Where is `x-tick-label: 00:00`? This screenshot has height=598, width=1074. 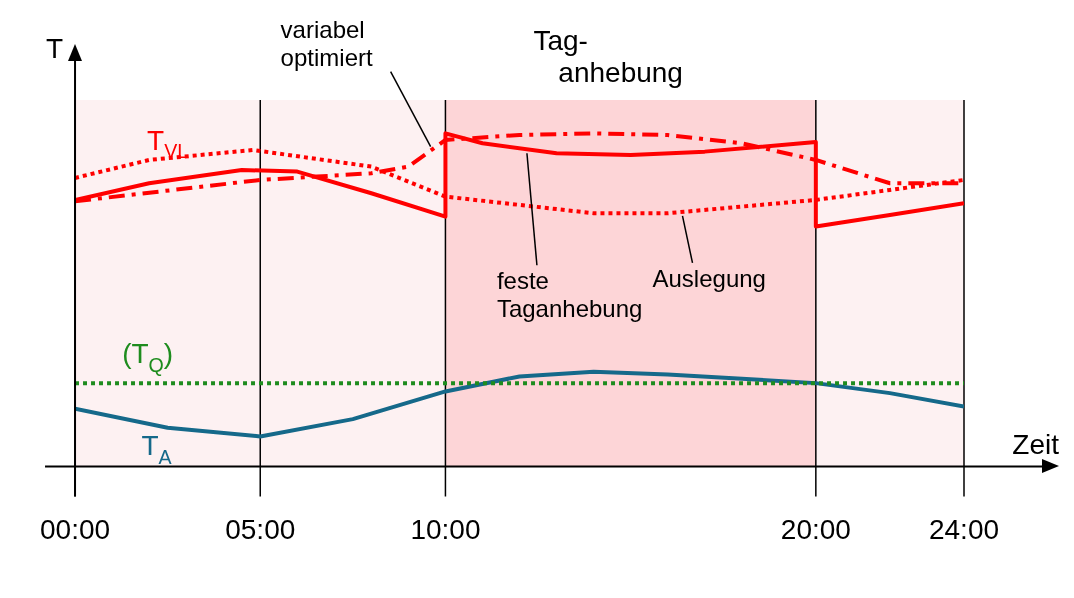
x-tick-label: 00:00 is located at coordinates (75, 529).